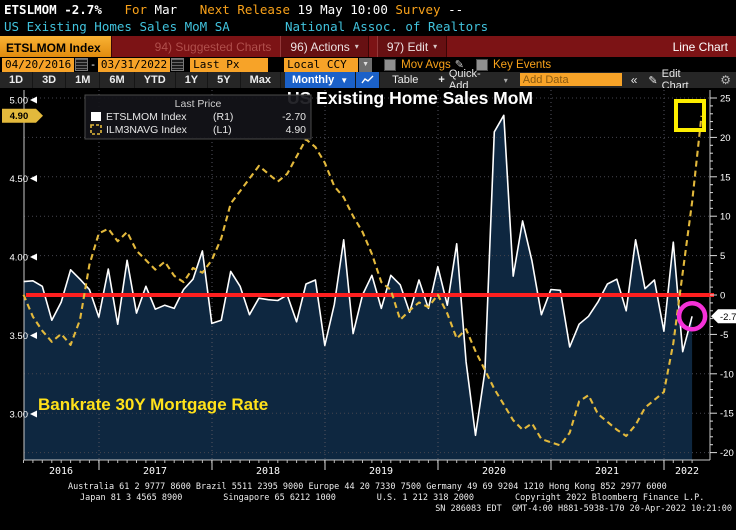  What do you see at coordinates (727, 453) in the screenshot?
I see `right-axis-label: -20` at bounding box center [727, 453].